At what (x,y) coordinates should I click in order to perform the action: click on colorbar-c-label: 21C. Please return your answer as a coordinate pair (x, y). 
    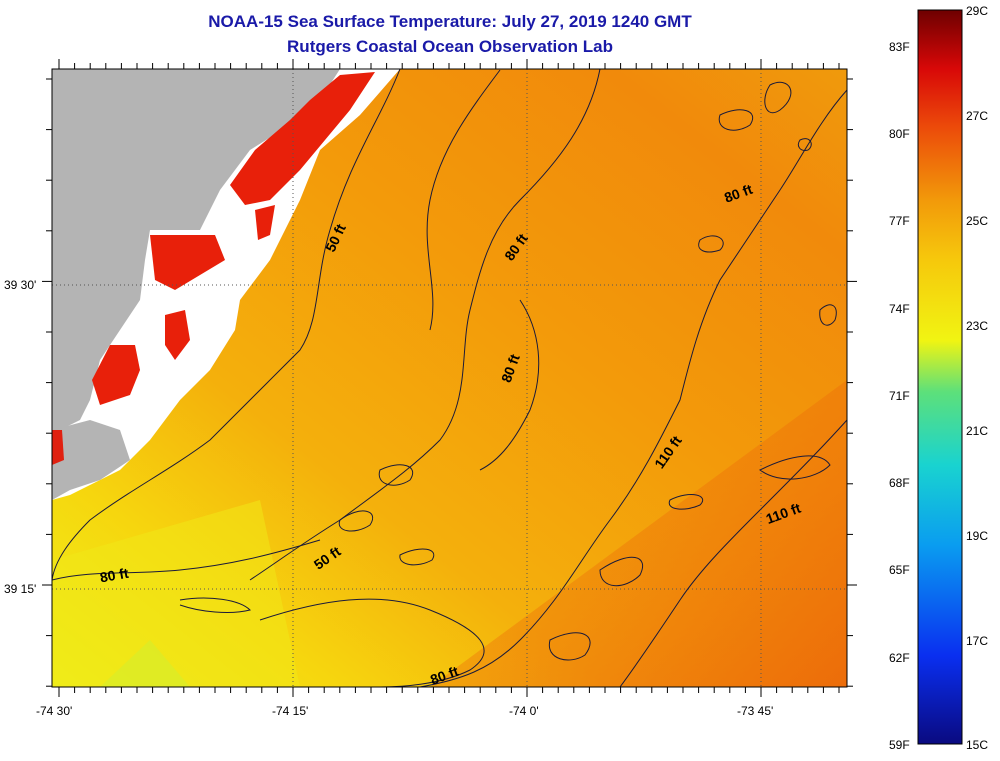
    Looking at the image, I should click on (977, 431).